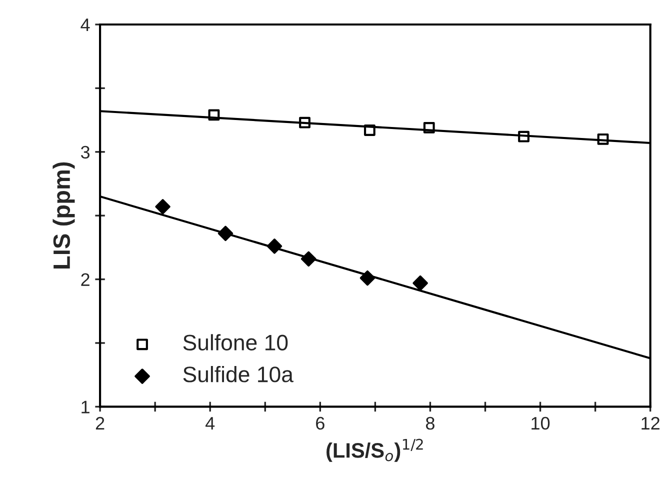 Image resolution: width=667 pixels, height=490 pixels. Describe the element at coordinates (430, 423) in the screenshot. I see `x-tick-label: 8` at that location.